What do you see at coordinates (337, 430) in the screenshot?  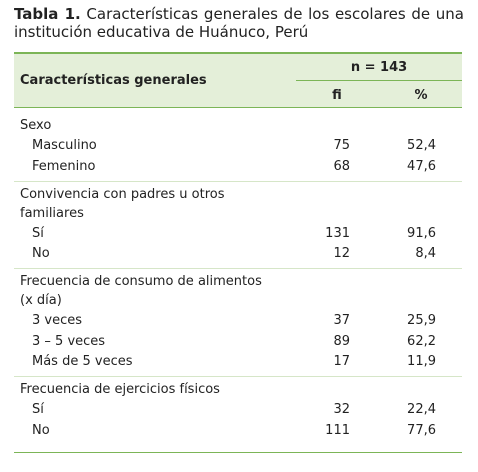 I see `row-fi: 111` at bounding box center [337, 430].